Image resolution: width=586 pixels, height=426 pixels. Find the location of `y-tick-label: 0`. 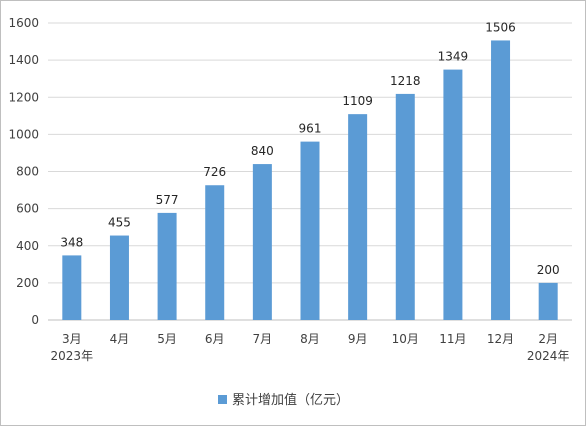

y-tick-label: 0 is located at coordinates (35, 320).